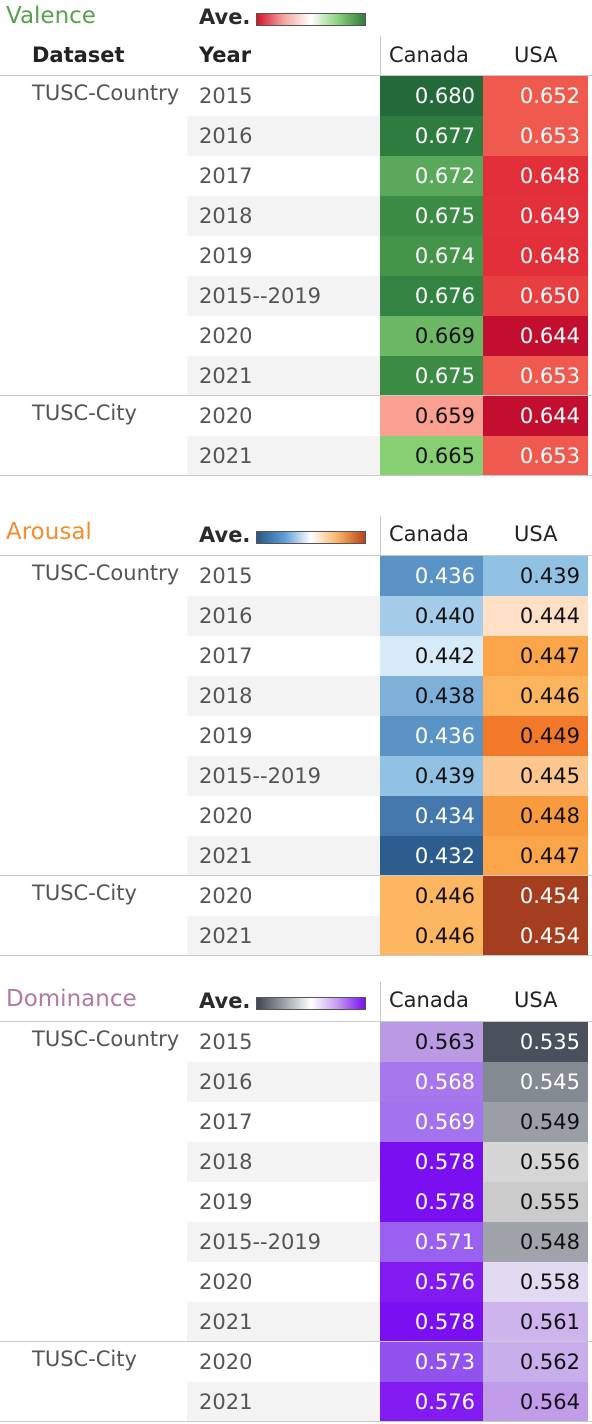 This screenshot has width=592, height=1424. What do you see at coordinates (226, 576) in the screenshot?
I see `arousal-year-label: 2015` at bounding box center [226, 576].